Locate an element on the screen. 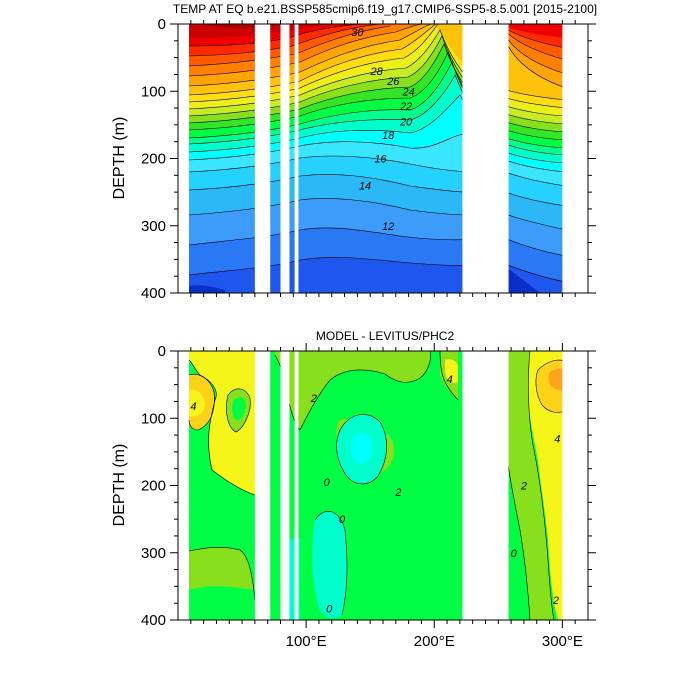 This screenshot has width=700, height=700. deep-cold-patch-west is located at coordinates (207, 289).